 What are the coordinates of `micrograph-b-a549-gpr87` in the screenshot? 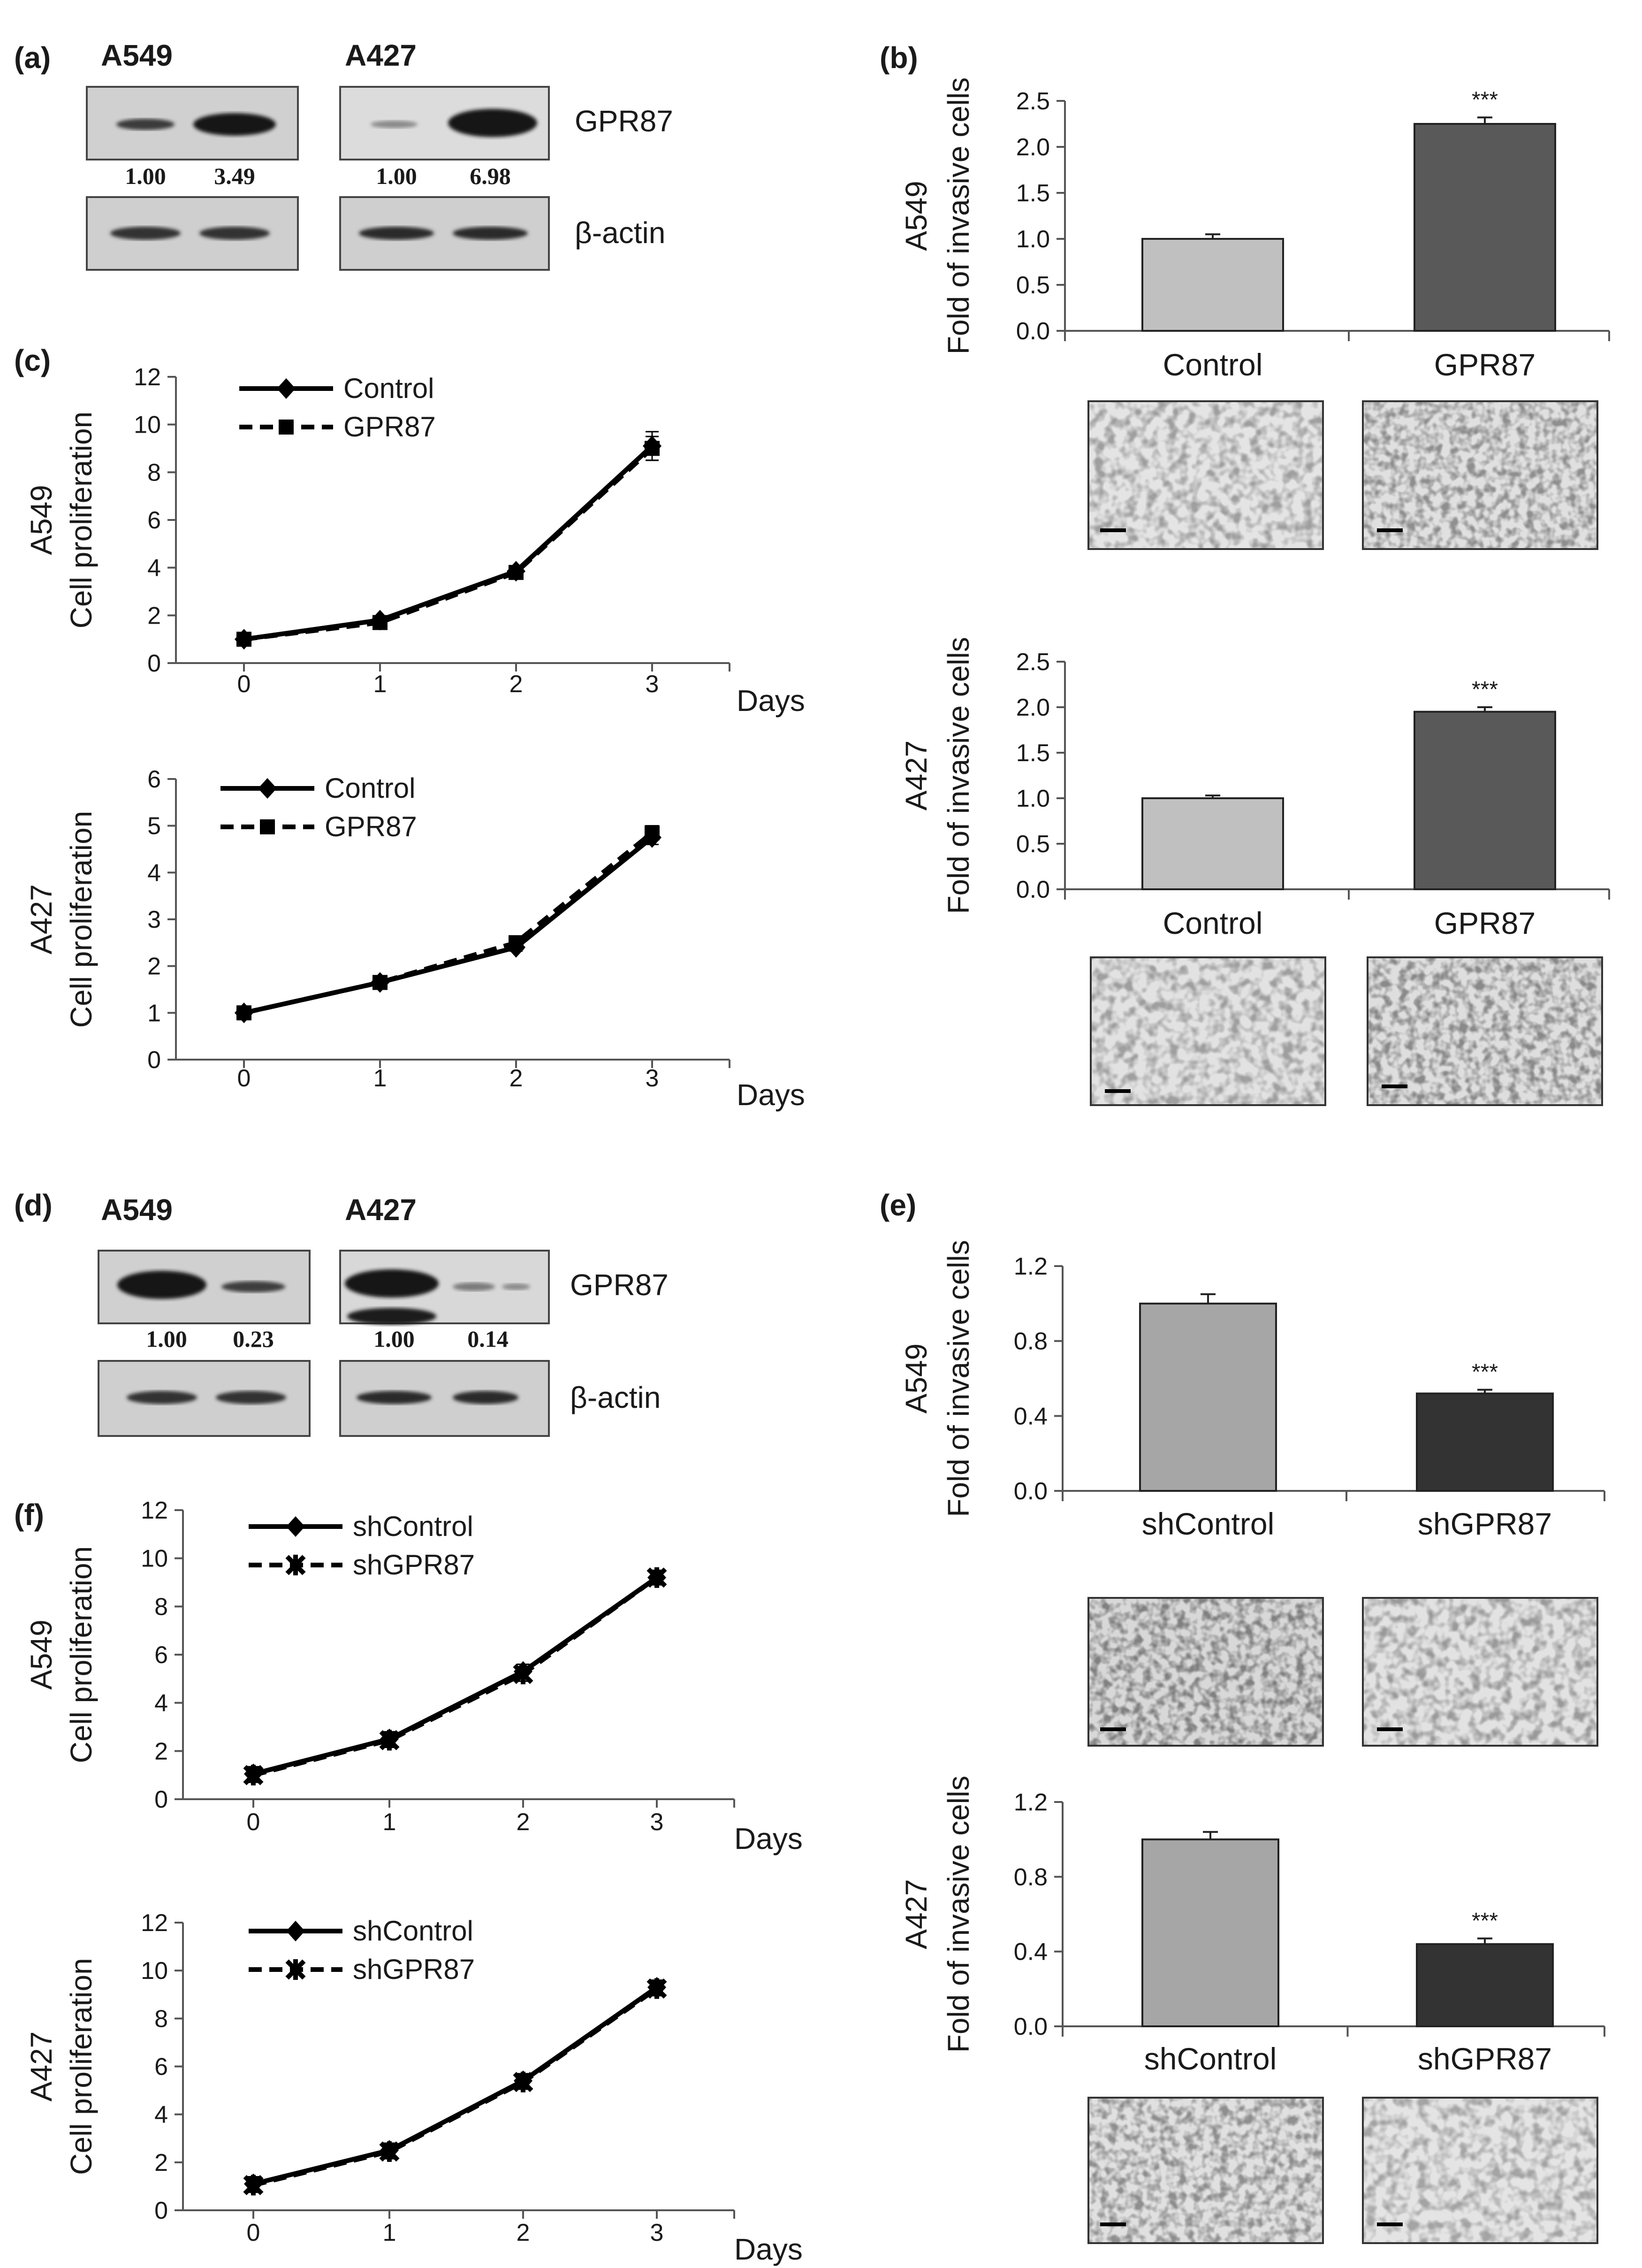 It's located at (1480, 475).